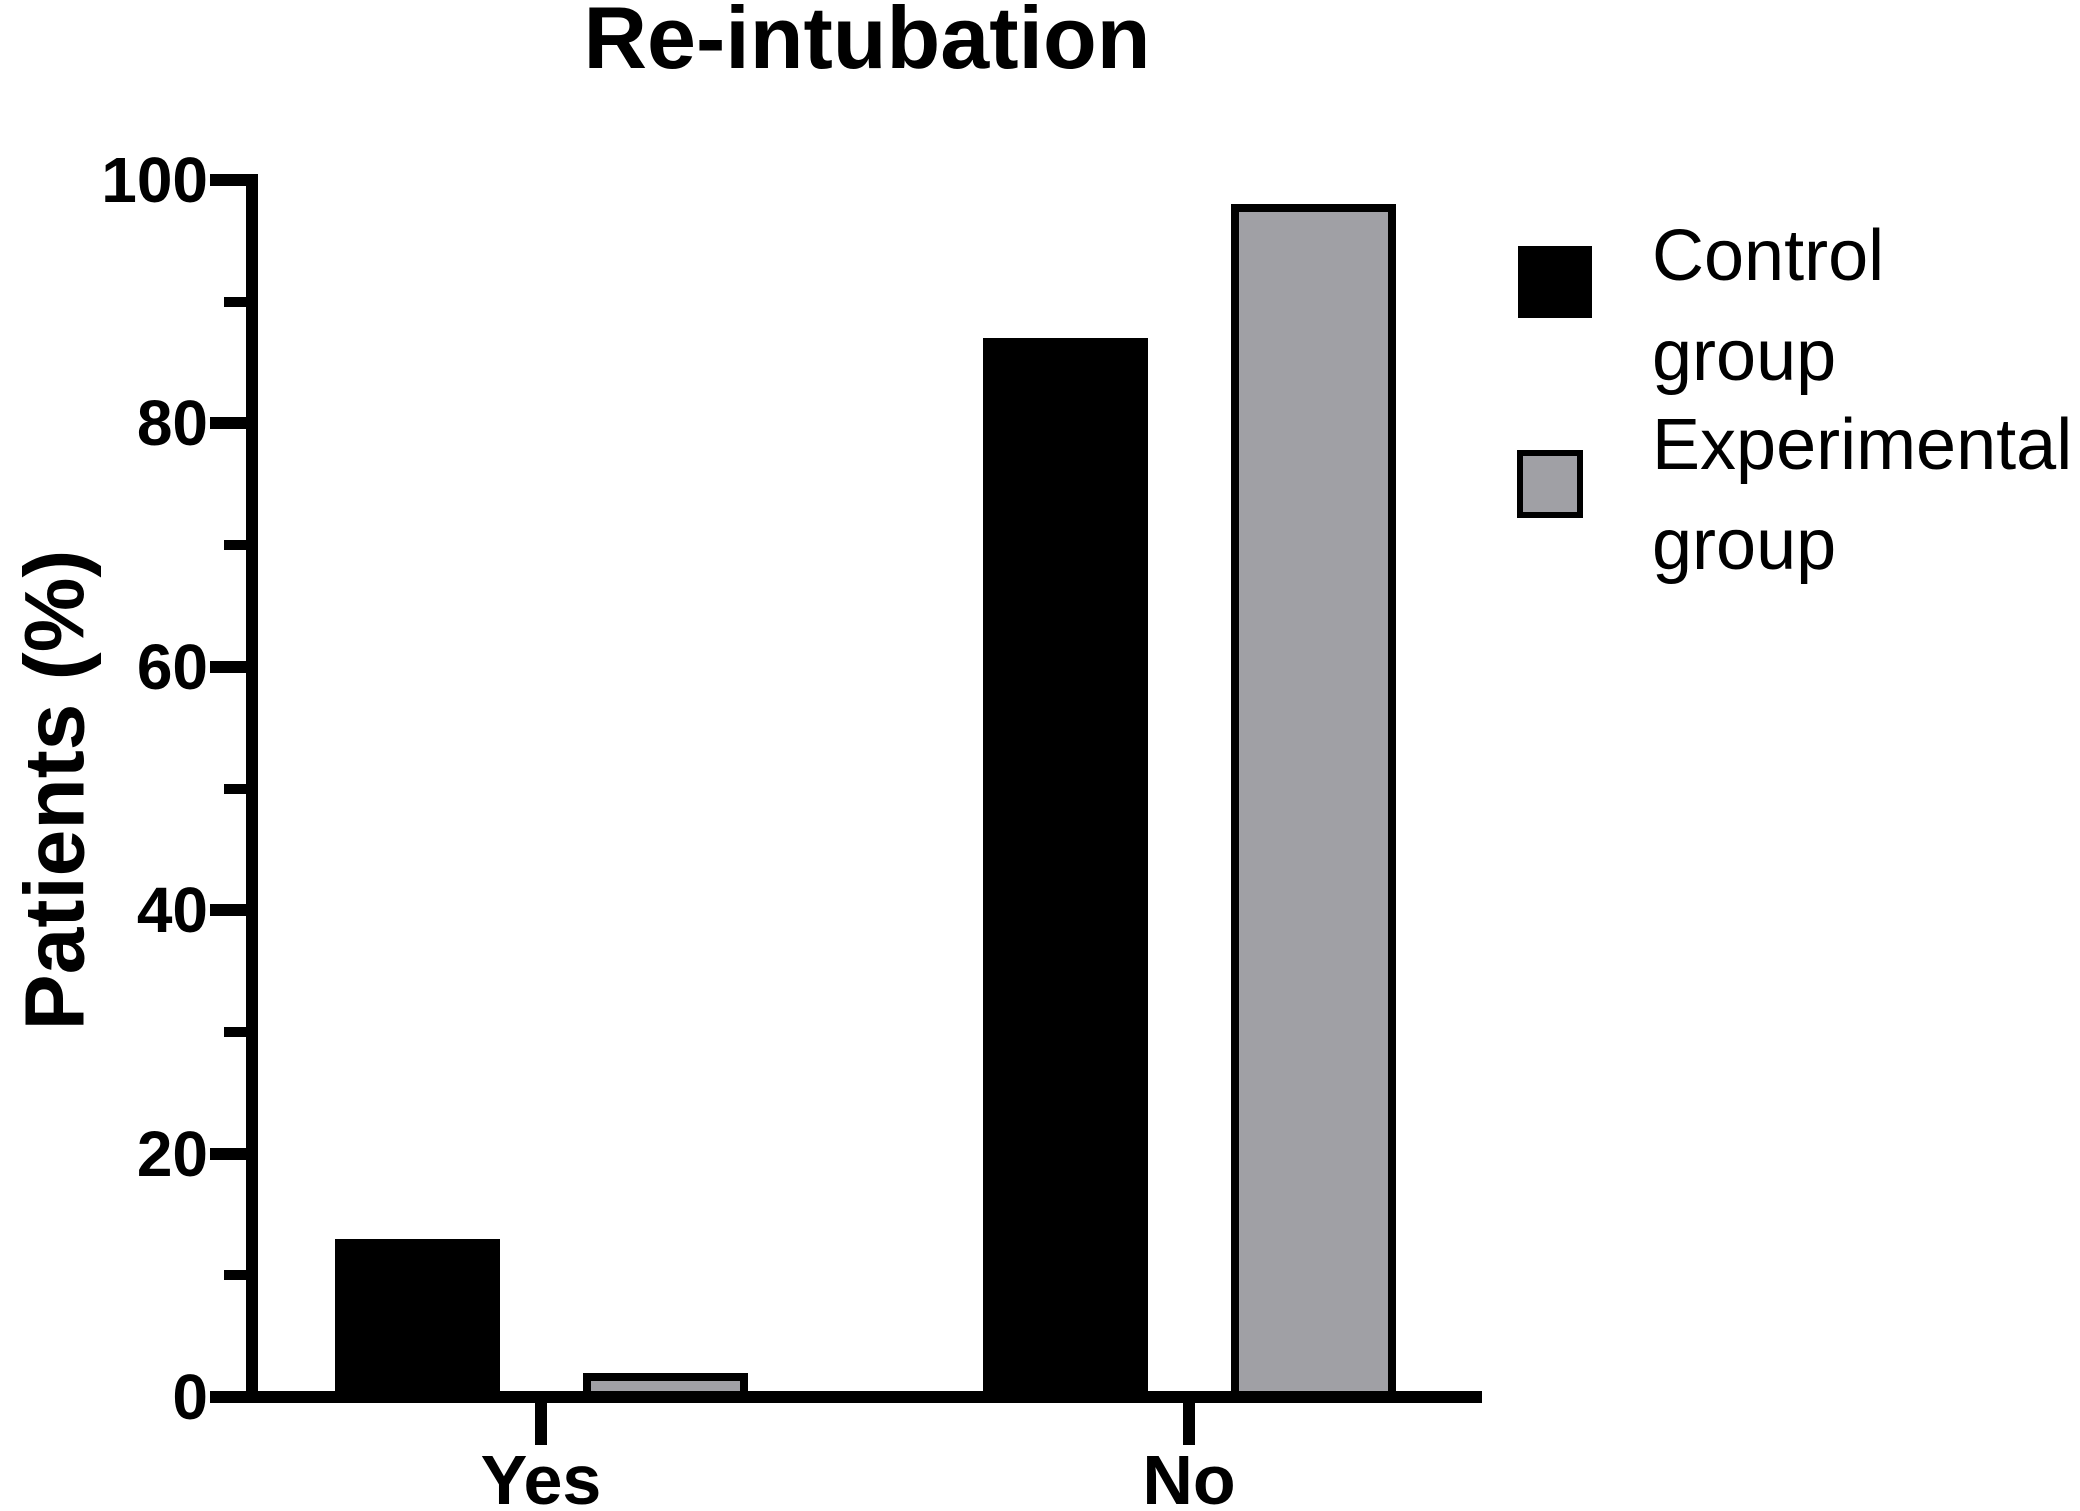 The width and height of the screenshot is (2080, 1511). I want to click on bar-experimental-no, so click(1313, 801).